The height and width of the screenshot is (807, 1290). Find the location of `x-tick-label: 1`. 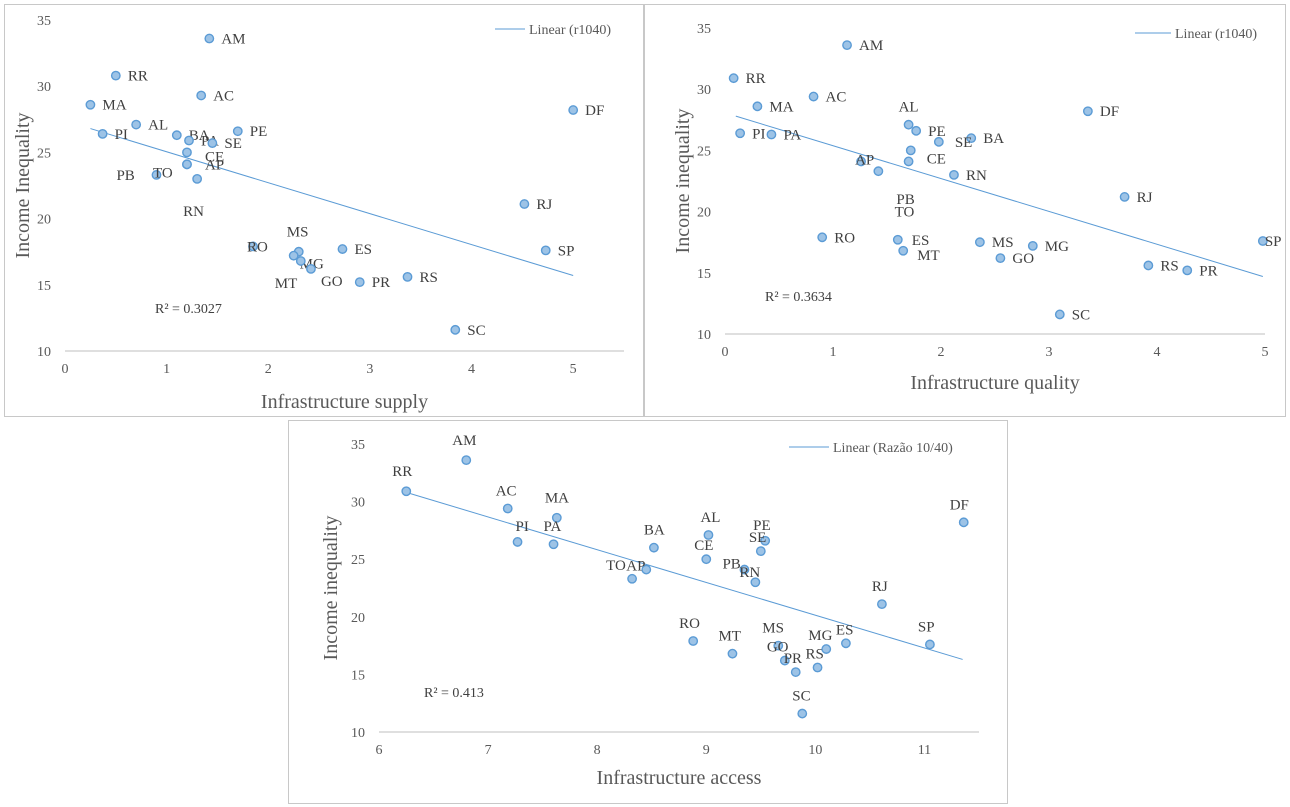

x-tick-label: 1 is located at coordinates (166, 369).